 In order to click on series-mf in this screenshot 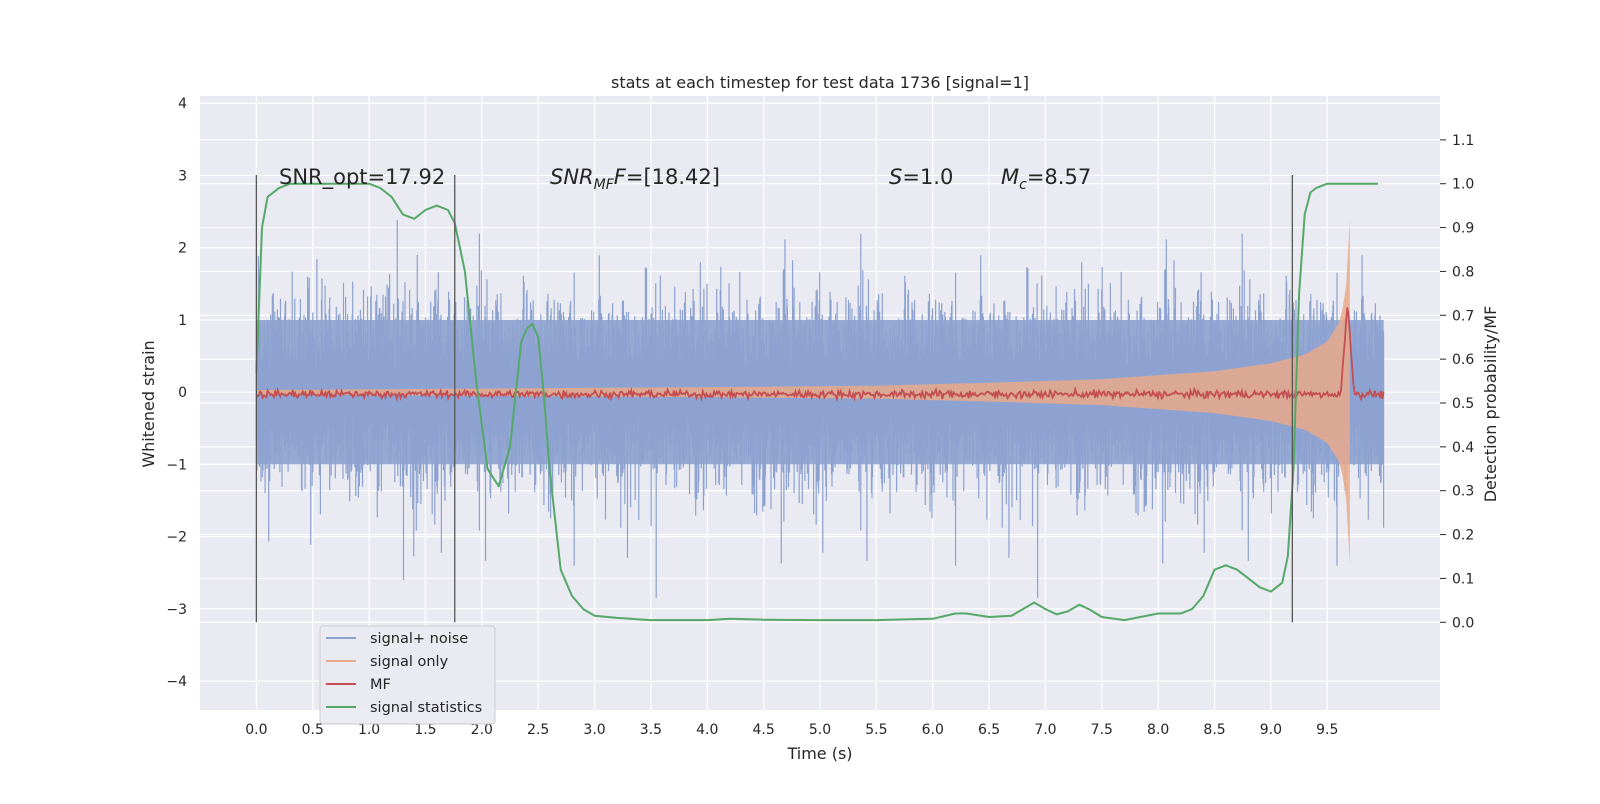, I will do `click(820, 355)`.